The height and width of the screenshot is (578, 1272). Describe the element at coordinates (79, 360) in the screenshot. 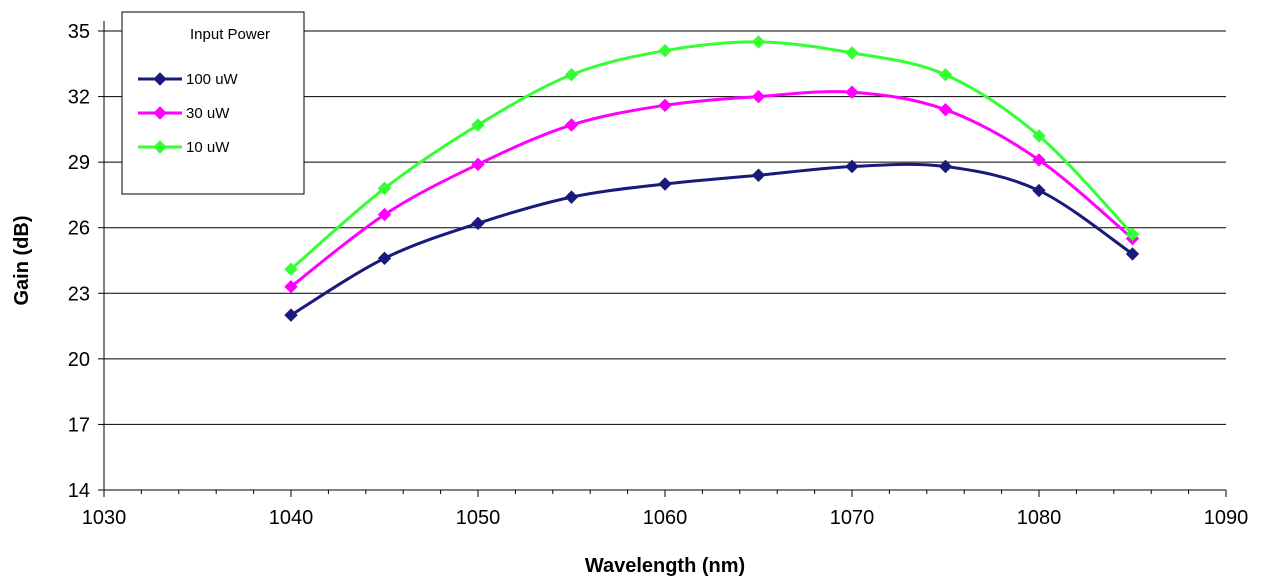

I see `y-tick-label-20: 20` at that location.